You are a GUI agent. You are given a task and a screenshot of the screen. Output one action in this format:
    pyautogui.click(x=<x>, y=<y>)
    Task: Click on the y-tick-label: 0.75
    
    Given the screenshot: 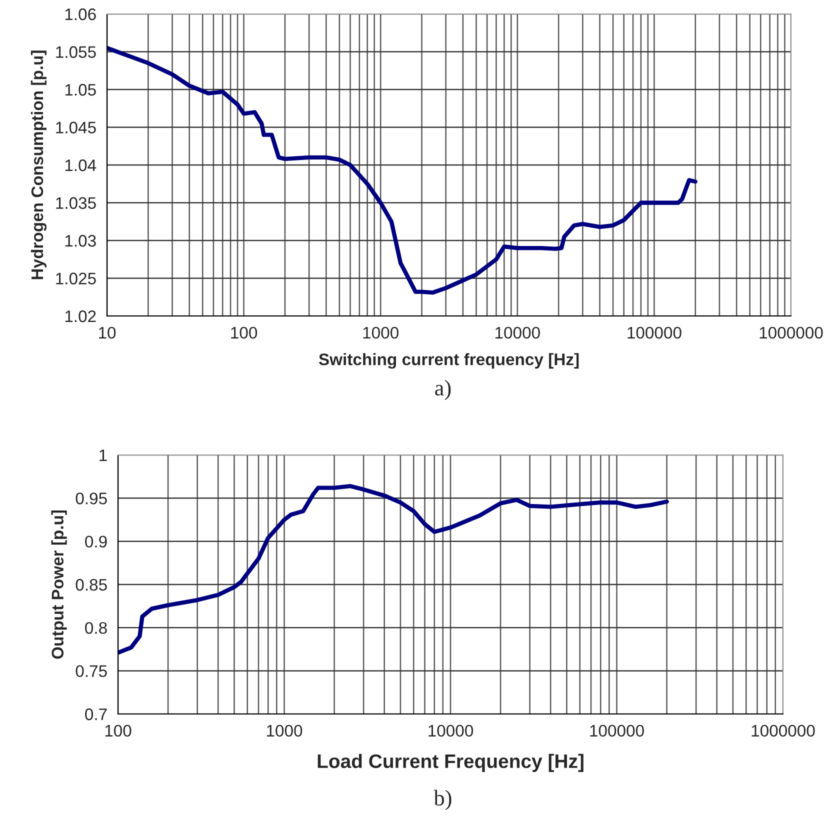 What is the action you would take?
    pyautogui.click(x=91, y=671)
    